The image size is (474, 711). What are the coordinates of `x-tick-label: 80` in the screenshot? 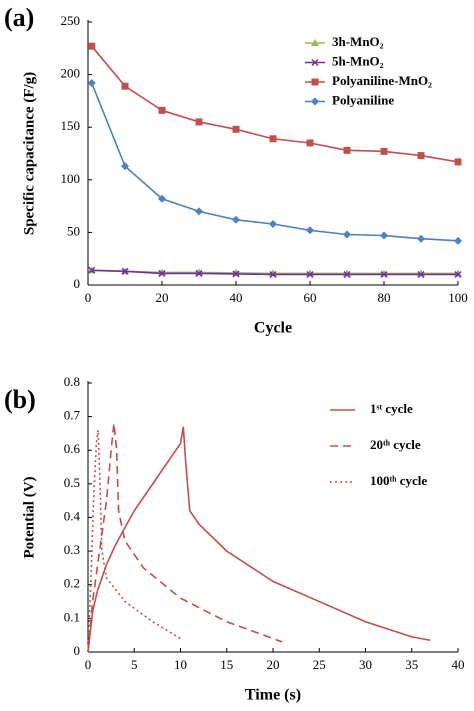 It's located at (384, 297).